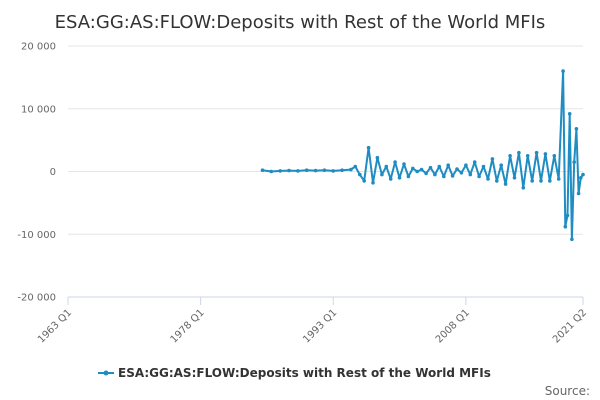 Image resolution: width=600 pixels, height=400 pixels. Describe the element at coordinates (53, 172) in the screenshot. I see `y-tick-label: 0` at that location.